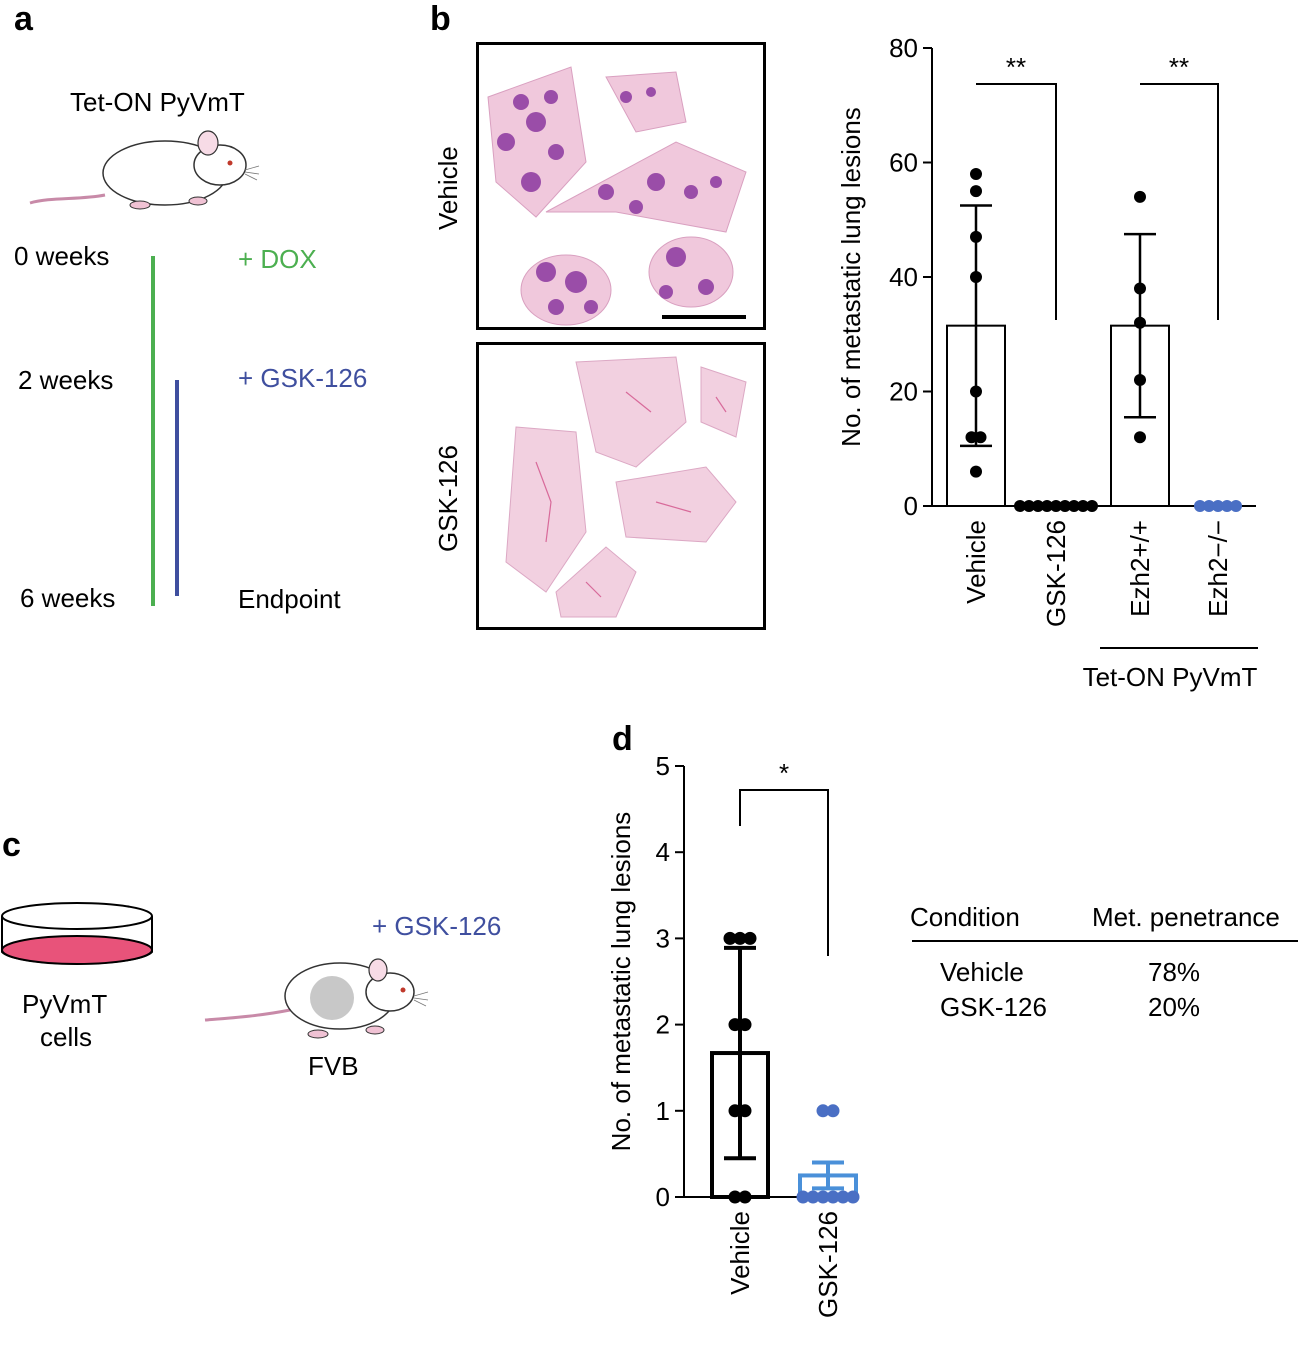 The width and height of the screenshot is (1302, 1346). I want to click on y-tick-label: 80, so click(903, 48).